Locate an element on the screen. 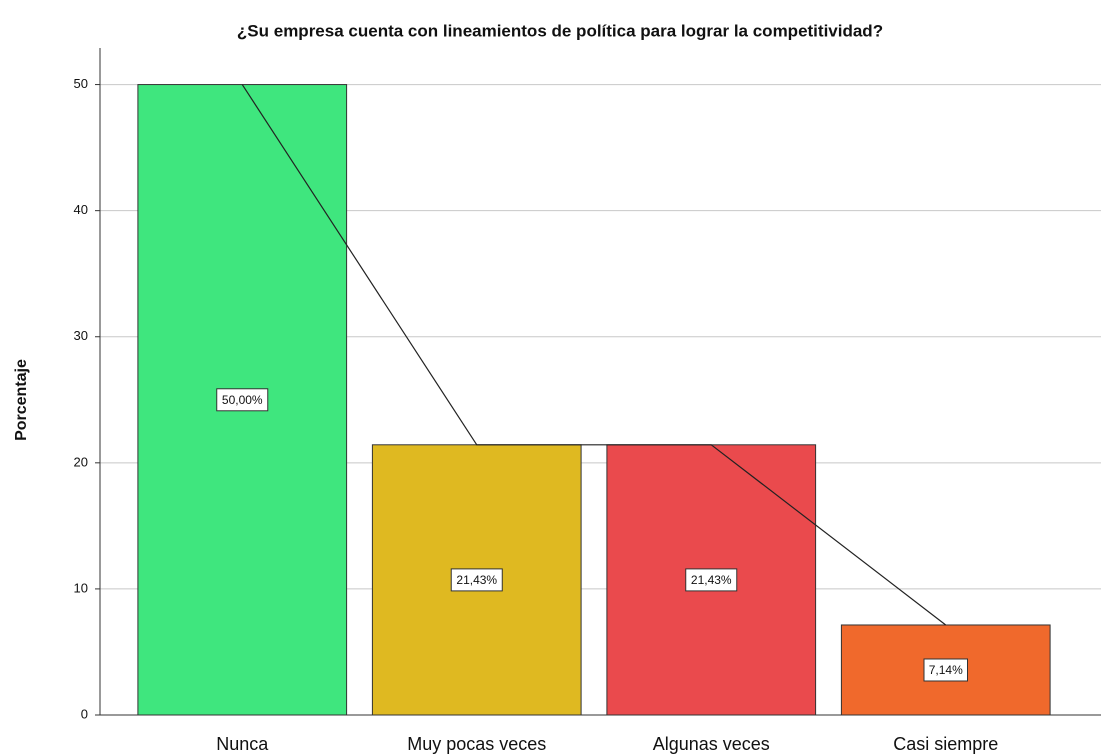 This screenshot has width=1101, height=754. y-tick-label: 30 is located at coordinates (81, 335).